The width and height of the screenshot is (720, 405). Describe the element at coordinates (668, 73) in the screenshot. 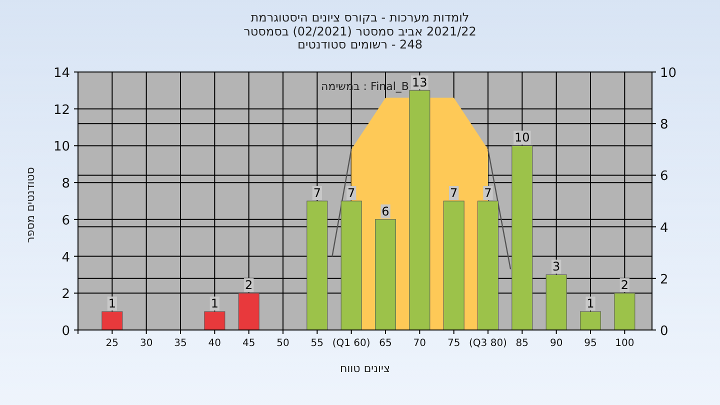

I see `y2-tick-label: 10` at that location.